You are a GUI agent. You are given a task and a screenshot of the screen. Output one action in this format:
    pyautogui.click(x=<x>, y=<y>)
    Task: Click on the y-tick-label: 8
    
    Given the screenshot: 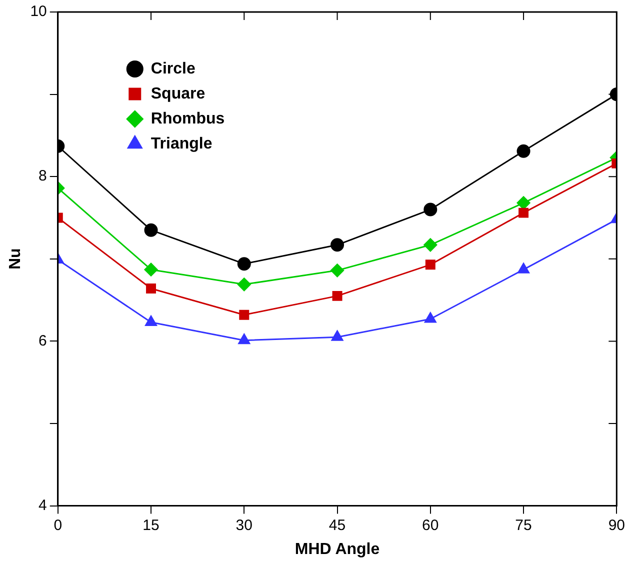 What is the action you would take?
    pyautogui.click(x=42, y=176)
    